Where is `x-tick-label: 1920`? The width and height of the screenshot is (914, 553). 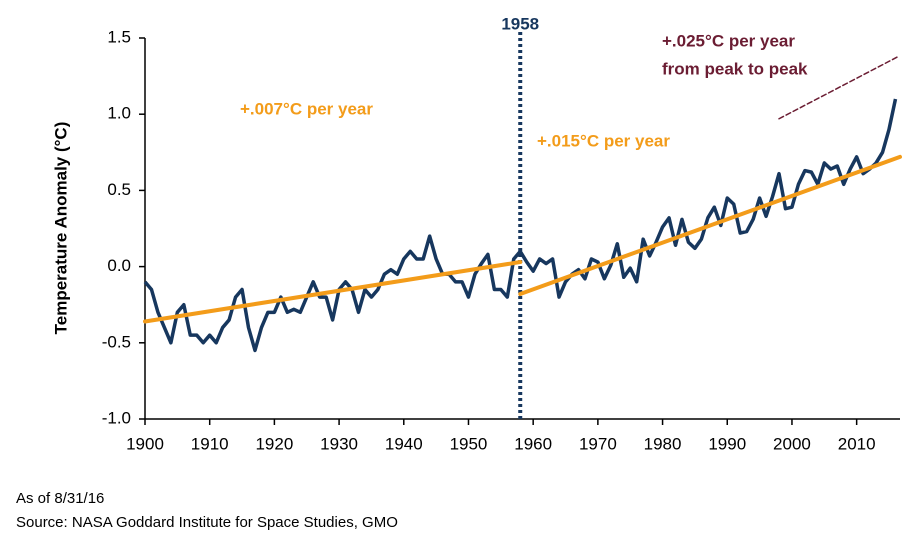 x-tick-label: 1920 is located at coordinates (274, 443).